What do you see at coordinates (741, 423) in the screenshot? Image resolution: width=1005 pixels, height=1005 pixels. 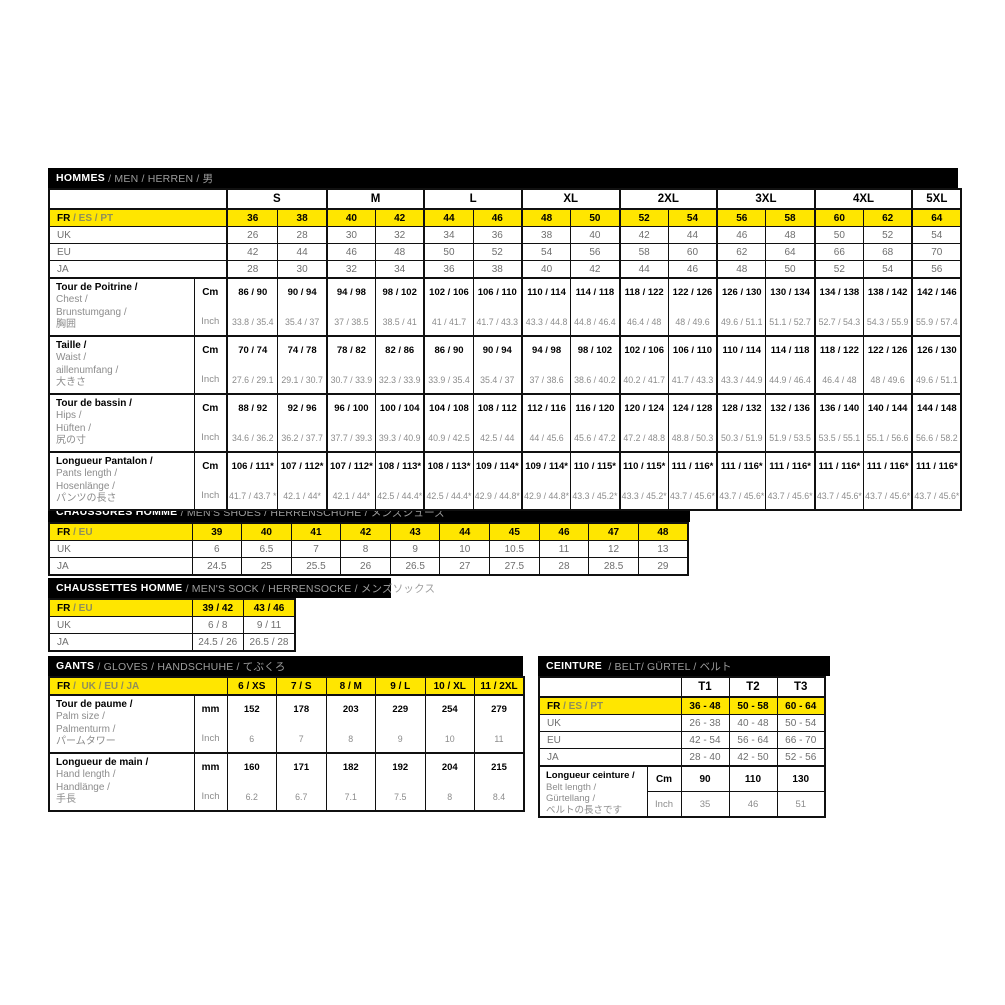 I see `measure-value-wrap: 128 / 132 50.3 / 51.9` at bounding box center [741, 423].